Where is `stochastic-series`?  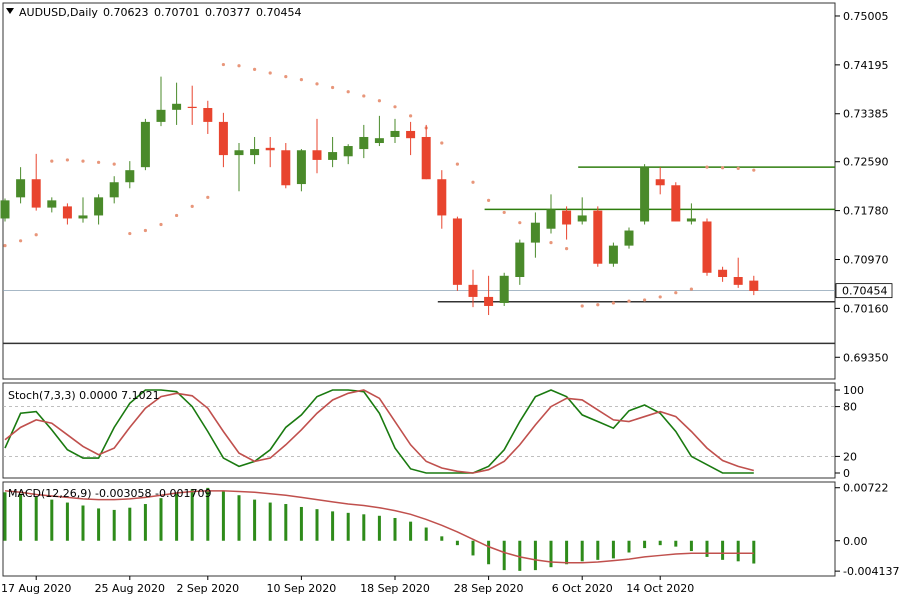 stochastic-series is located at coordinates (419, 431).